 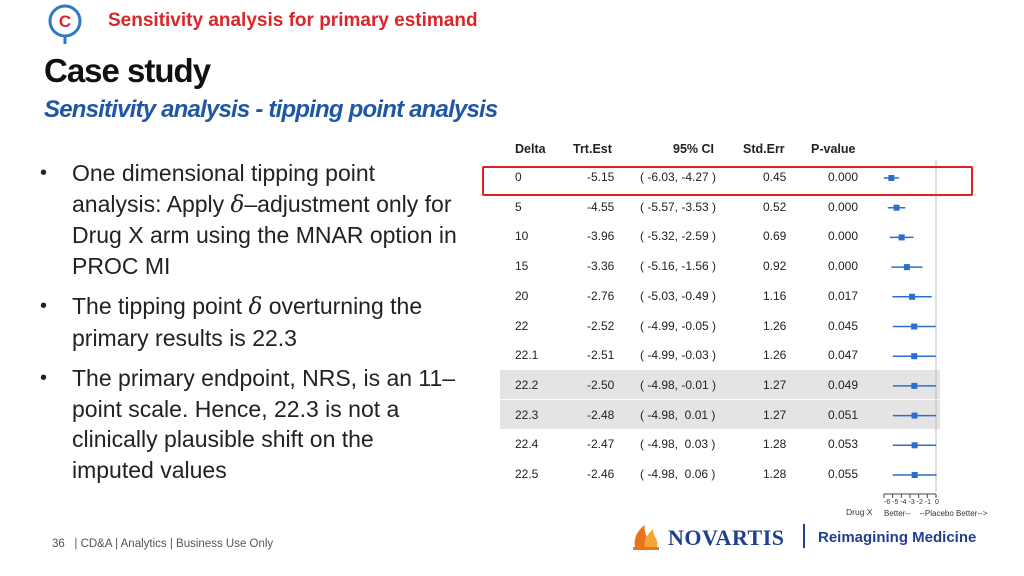 What do you see at coordinates (775, 295) in the screenshot?
I see `cell-std-err: 1.16` at bounding box center [775, 295].